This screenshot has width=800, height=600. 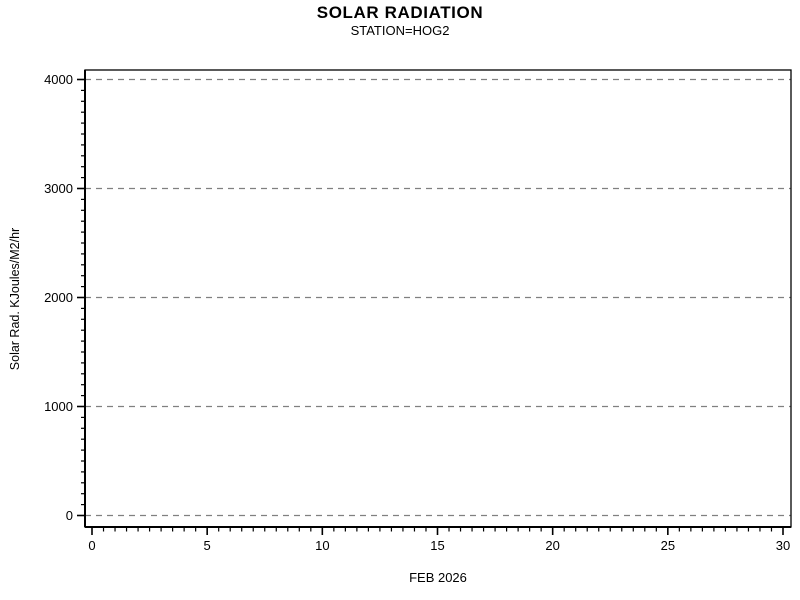 What do you see at coordinates (668, 545) in the screenshot?
I see `x-tick-label: 25` at bounding box center [668, 545].